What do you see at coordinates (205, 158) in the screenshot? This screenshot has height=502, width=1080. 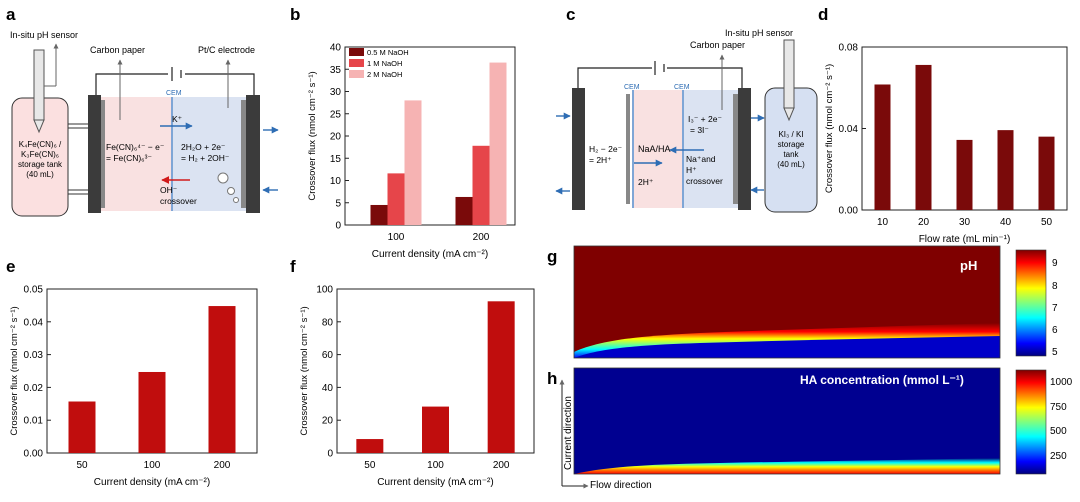 I see `cathode-rxn-line2: = H₂ + 2OH⁻` at bounding box center [205, 158].